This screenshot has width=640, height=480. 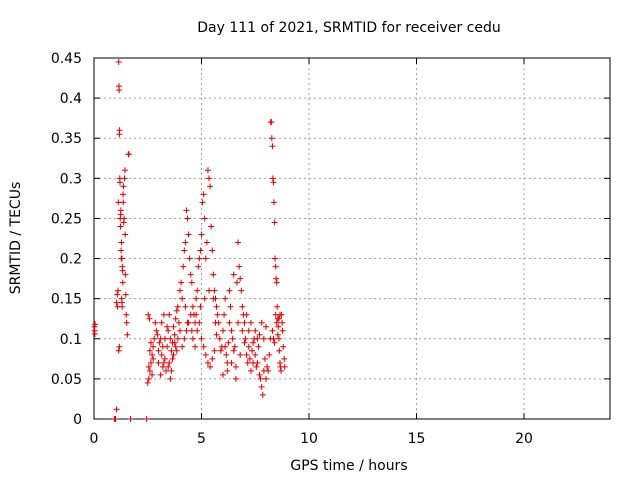 I want to click on y-tick-label: 0.15, so click(x=66, y=300).